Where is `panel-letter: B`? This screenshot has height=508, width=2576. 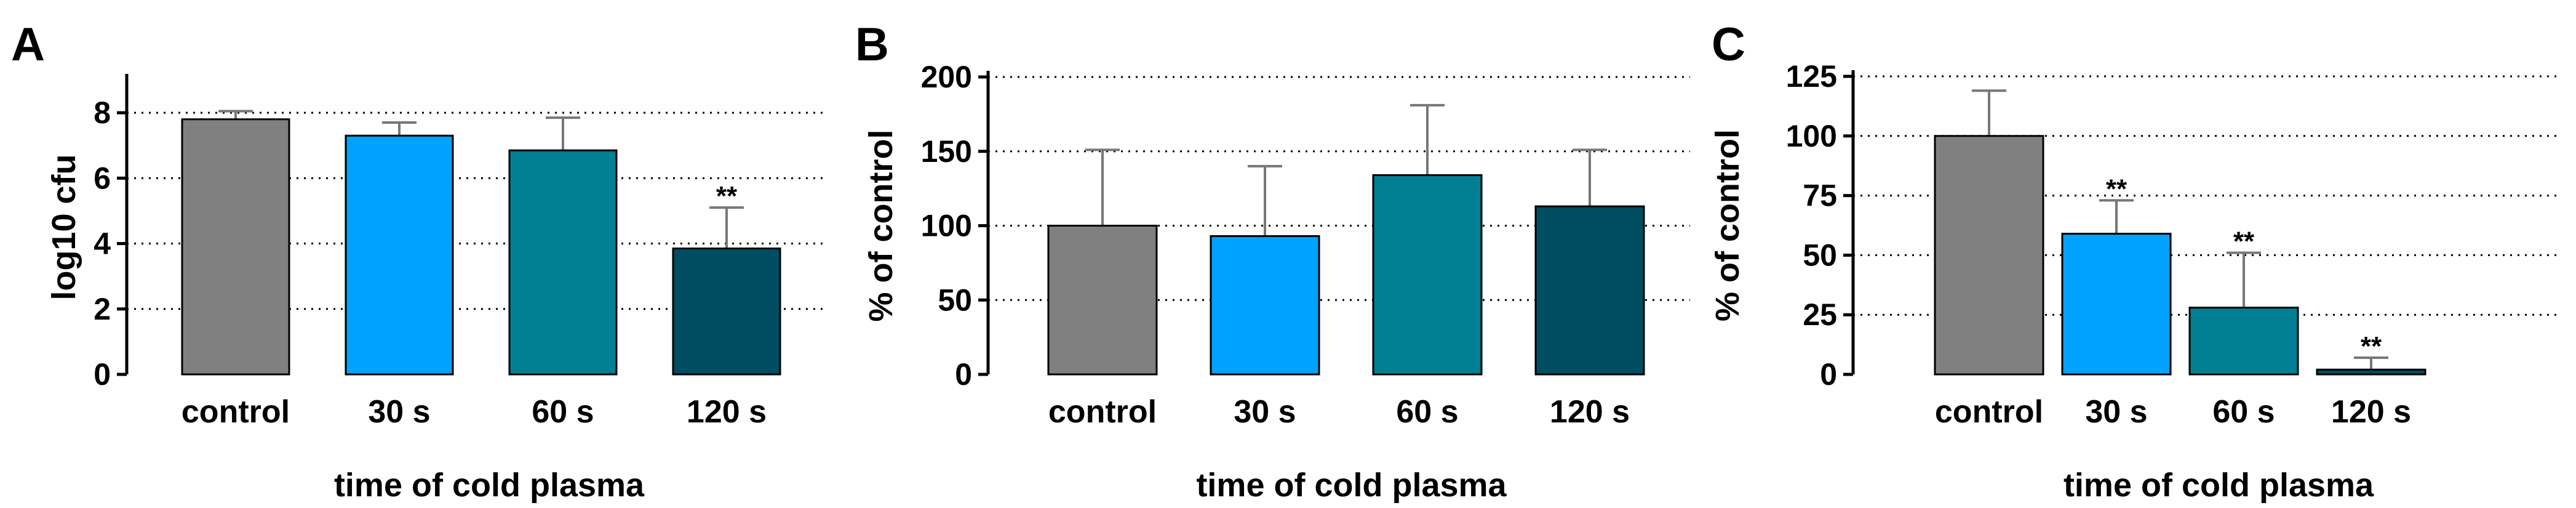
panel-letter: B is located at coordinates (872, 44).